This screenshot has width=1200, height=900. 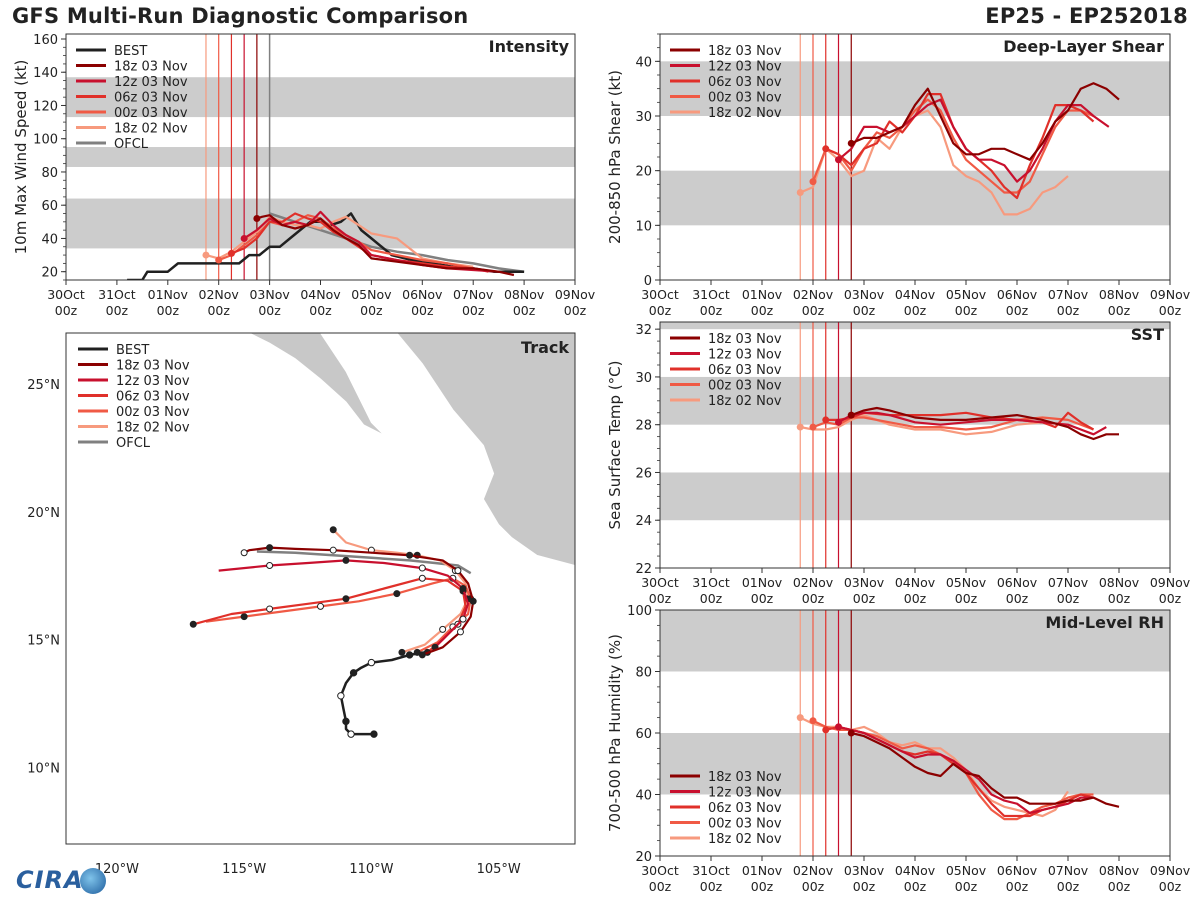 What do you see at coordinates (320, 294) in the screenshot?
I see `intensity-xtick-date: 04Nov` at bounding box center [320, 294].